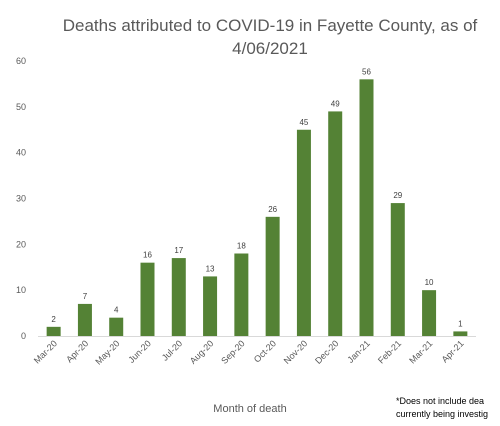 This screenshot has width=500, height=426. I want to click on x-tick-label: Oct-20, so click(265, 351).